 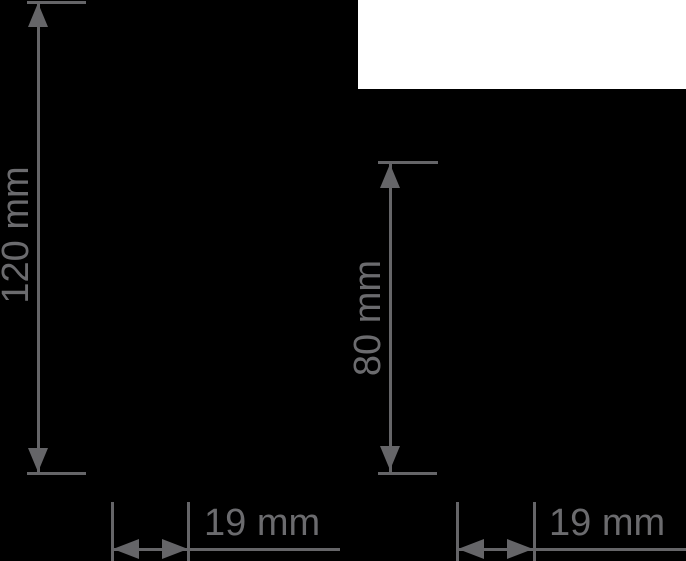 What do you see at coordinates (262, 523) in the screenshot?
I see `dimension-label-19mm-left: 19 mm` at bounding box center [262, 523].